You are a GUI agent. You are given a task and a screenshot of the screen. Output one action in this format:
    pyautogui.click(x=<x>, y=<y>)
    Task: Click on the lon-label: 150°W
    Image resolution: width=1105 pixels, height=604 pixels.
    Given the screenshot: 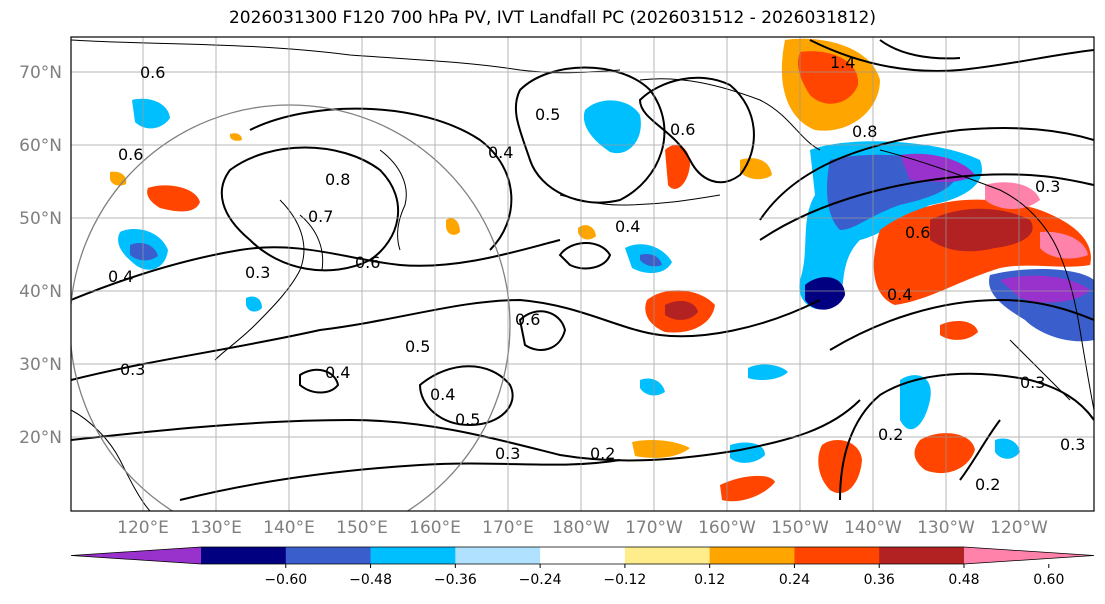 What is the action you would take?
    pyautogui.click(x=800, y=528)
    